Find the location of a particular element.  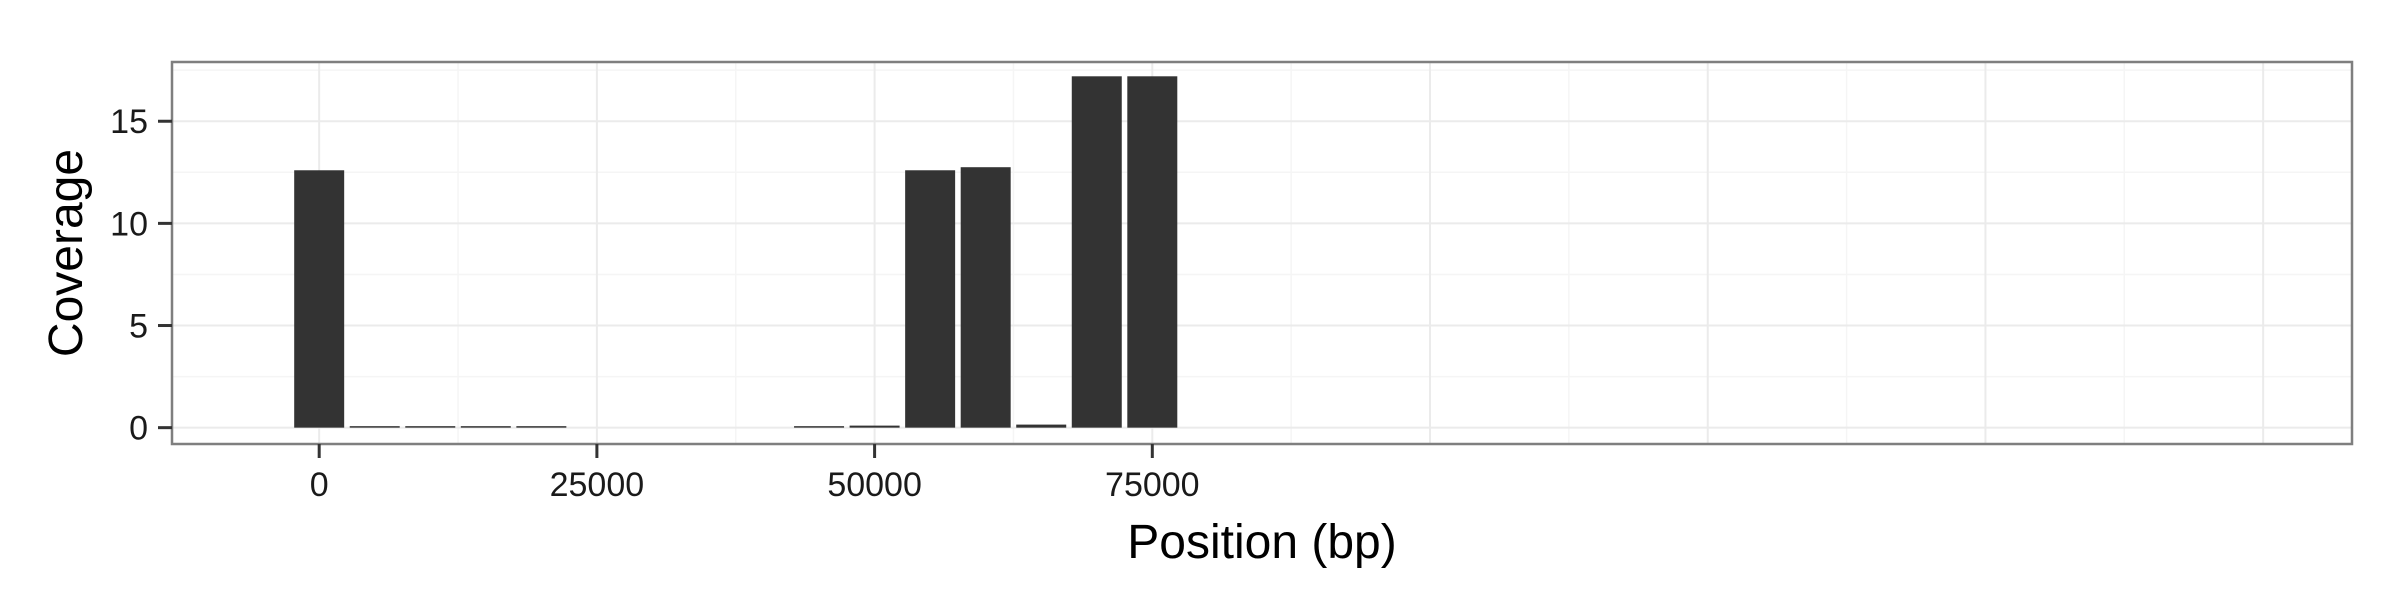

y-tick-label: 15 is located at coordinates (129, 122).